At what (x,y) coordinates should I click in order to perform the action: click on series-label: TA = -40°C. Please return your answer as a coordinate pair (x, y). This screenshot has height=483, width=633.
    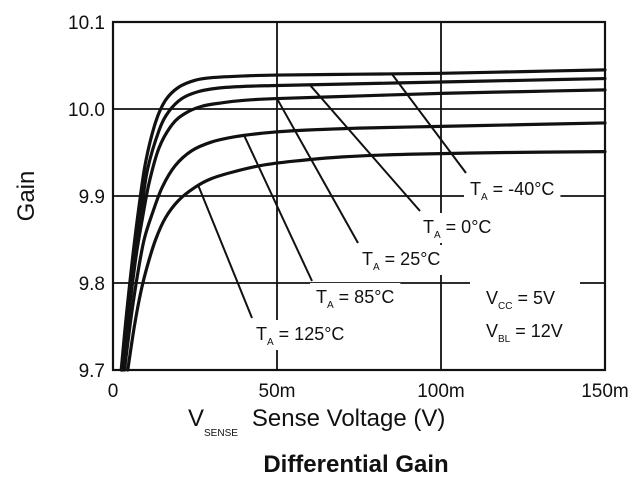
    Looking at the image, I should click on (512, 191).